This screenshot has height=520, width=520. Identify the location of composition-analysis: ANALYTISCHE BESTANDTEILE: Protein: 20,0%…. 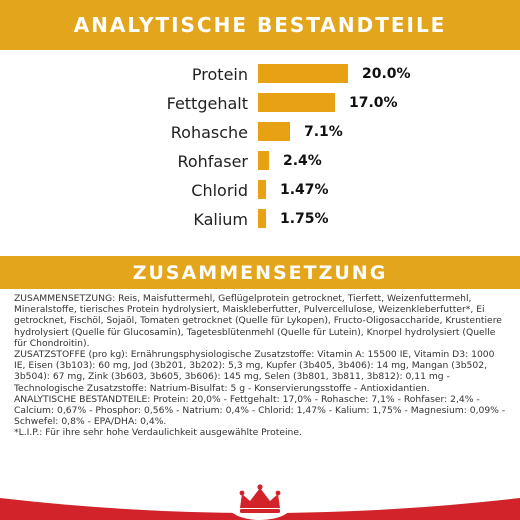
(260, 410).